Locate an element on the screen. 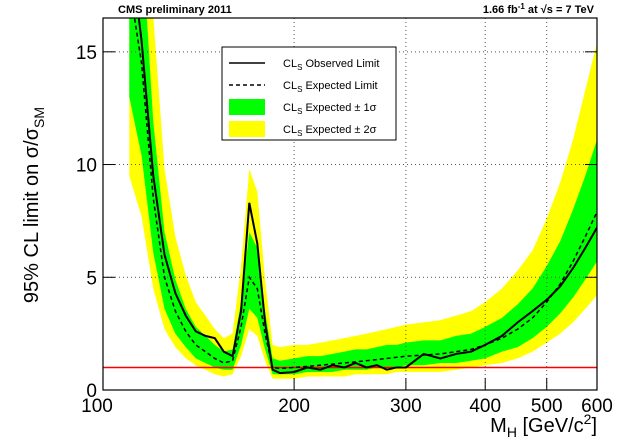  x-tick-label: 500 is located at coordinates (547, 406).